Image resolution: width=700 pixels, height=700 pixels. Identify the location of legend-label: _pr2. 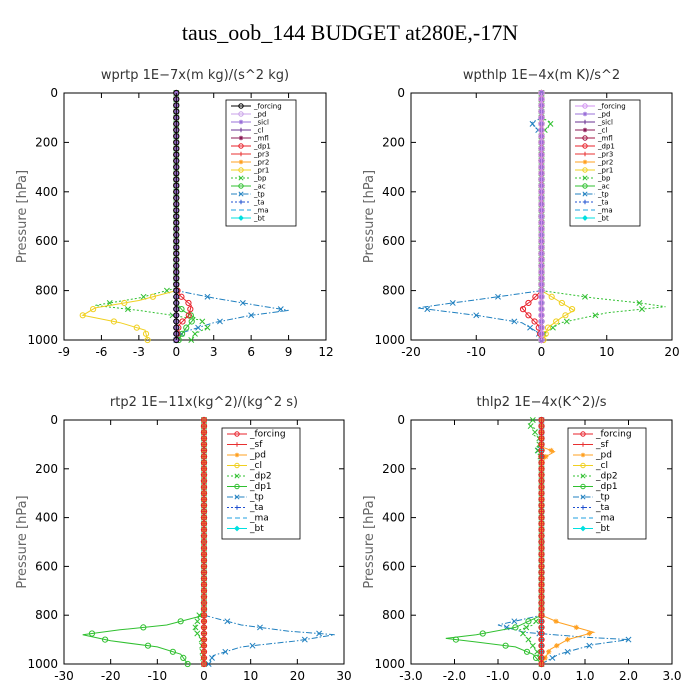
(605, 163).